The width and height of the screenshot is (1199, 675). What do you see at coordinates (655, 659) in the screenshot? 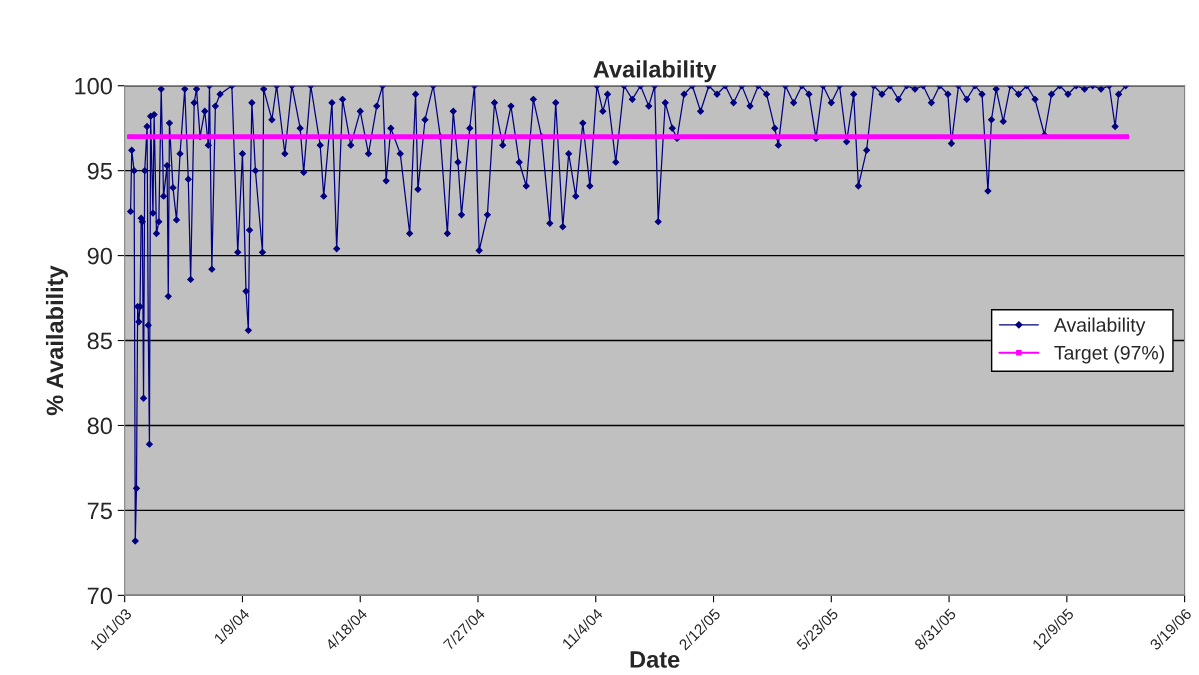
I see `x-axis-title: Date` at bounding box center [655, 659].